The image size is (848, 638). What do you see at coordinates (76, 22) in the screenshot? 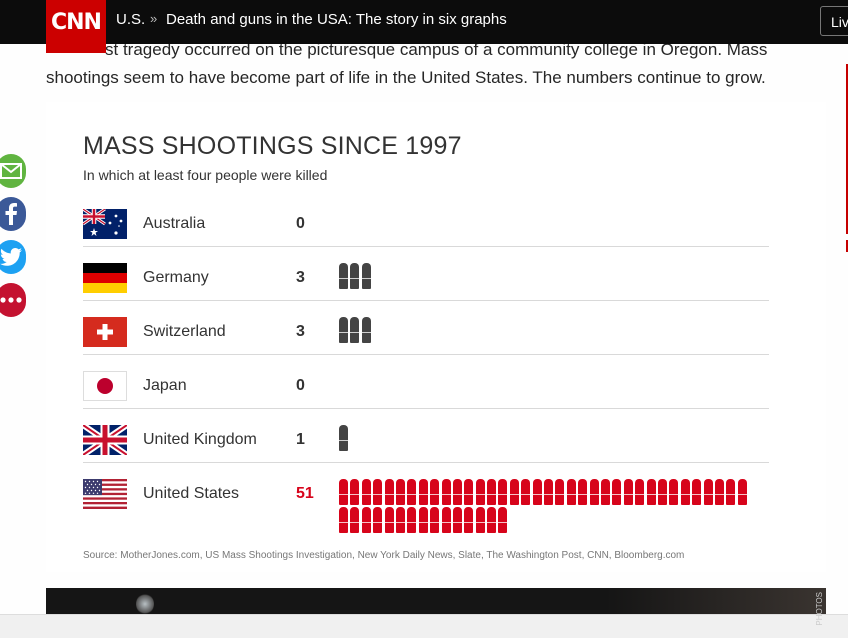
I see `logo-text: CNN` at bounding box center [76, 22].